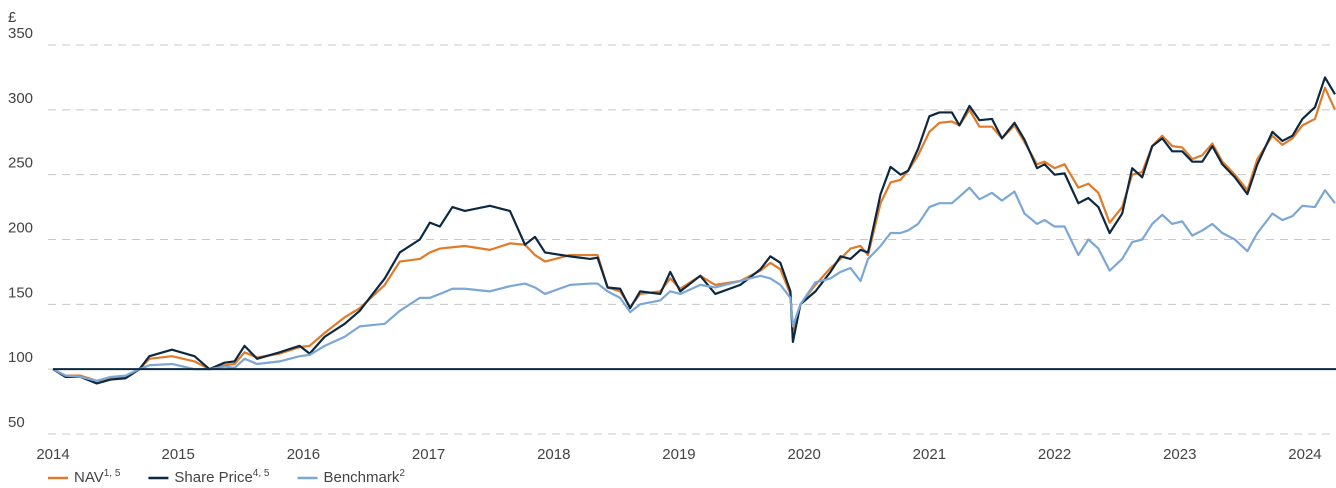 The image size is (1336, 488). I want to click on legend-label: Benchmark2, so click(364, 477).